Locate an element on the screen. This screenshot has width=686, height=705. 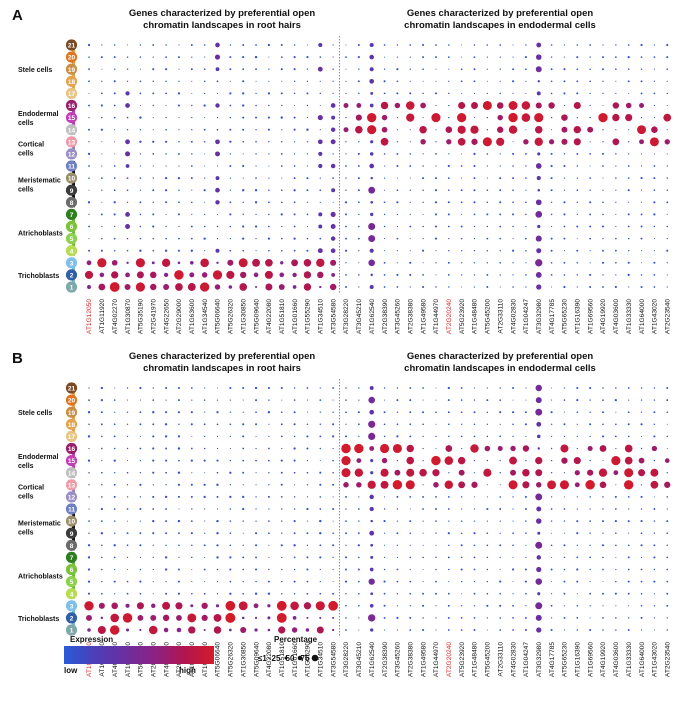
cluster-label: 3 is located at coordinates (72, 606).